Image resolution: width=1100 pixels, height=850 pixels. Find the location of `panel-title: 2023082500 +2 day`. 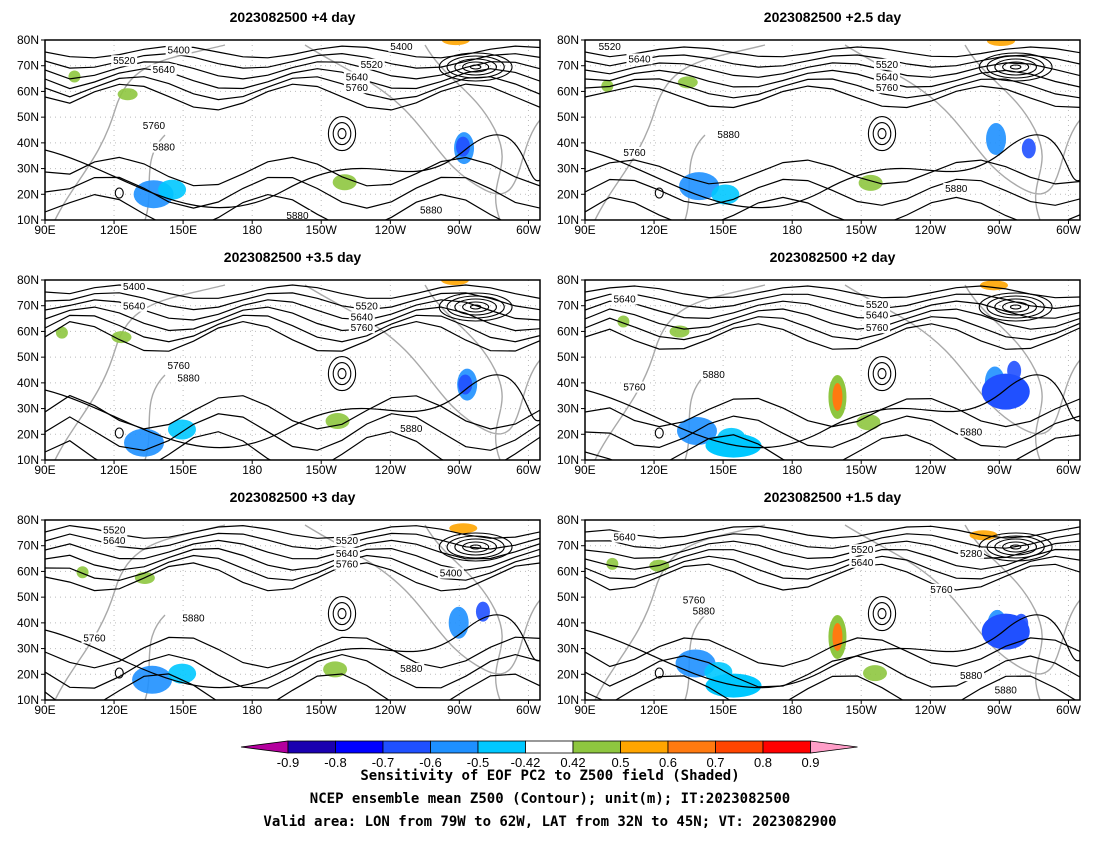

panel-title: 2023082500 +2 day is located at coordinates (833, 257).